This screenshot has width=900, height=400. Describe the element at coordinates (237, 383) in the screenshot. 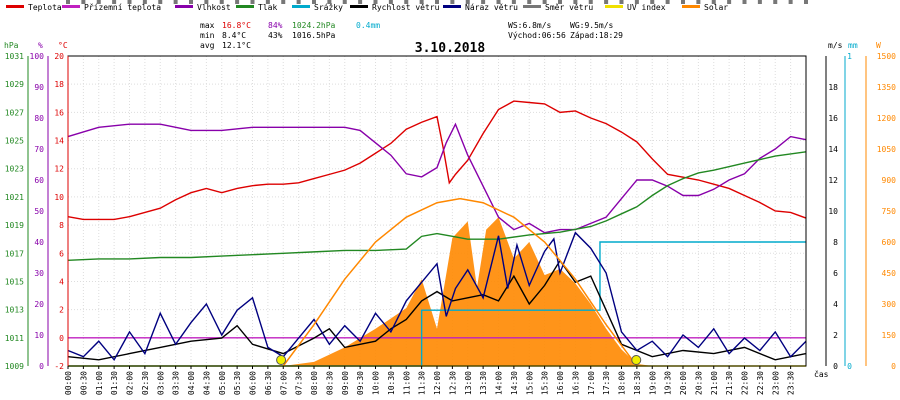

I see `tick-label-time: 05:30` at that location.